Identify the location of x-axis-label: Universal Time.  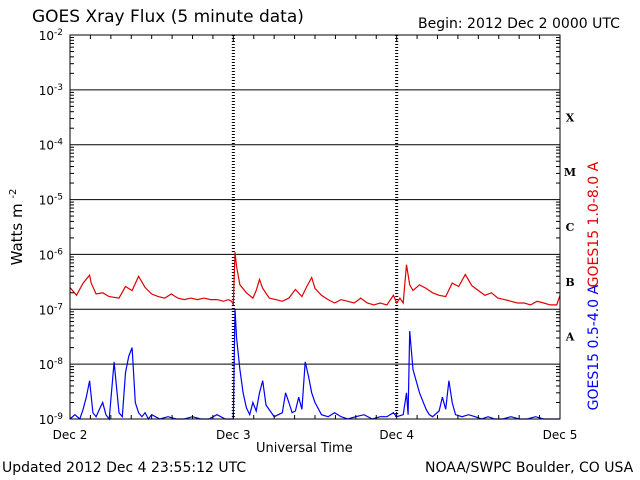
(304, 448).